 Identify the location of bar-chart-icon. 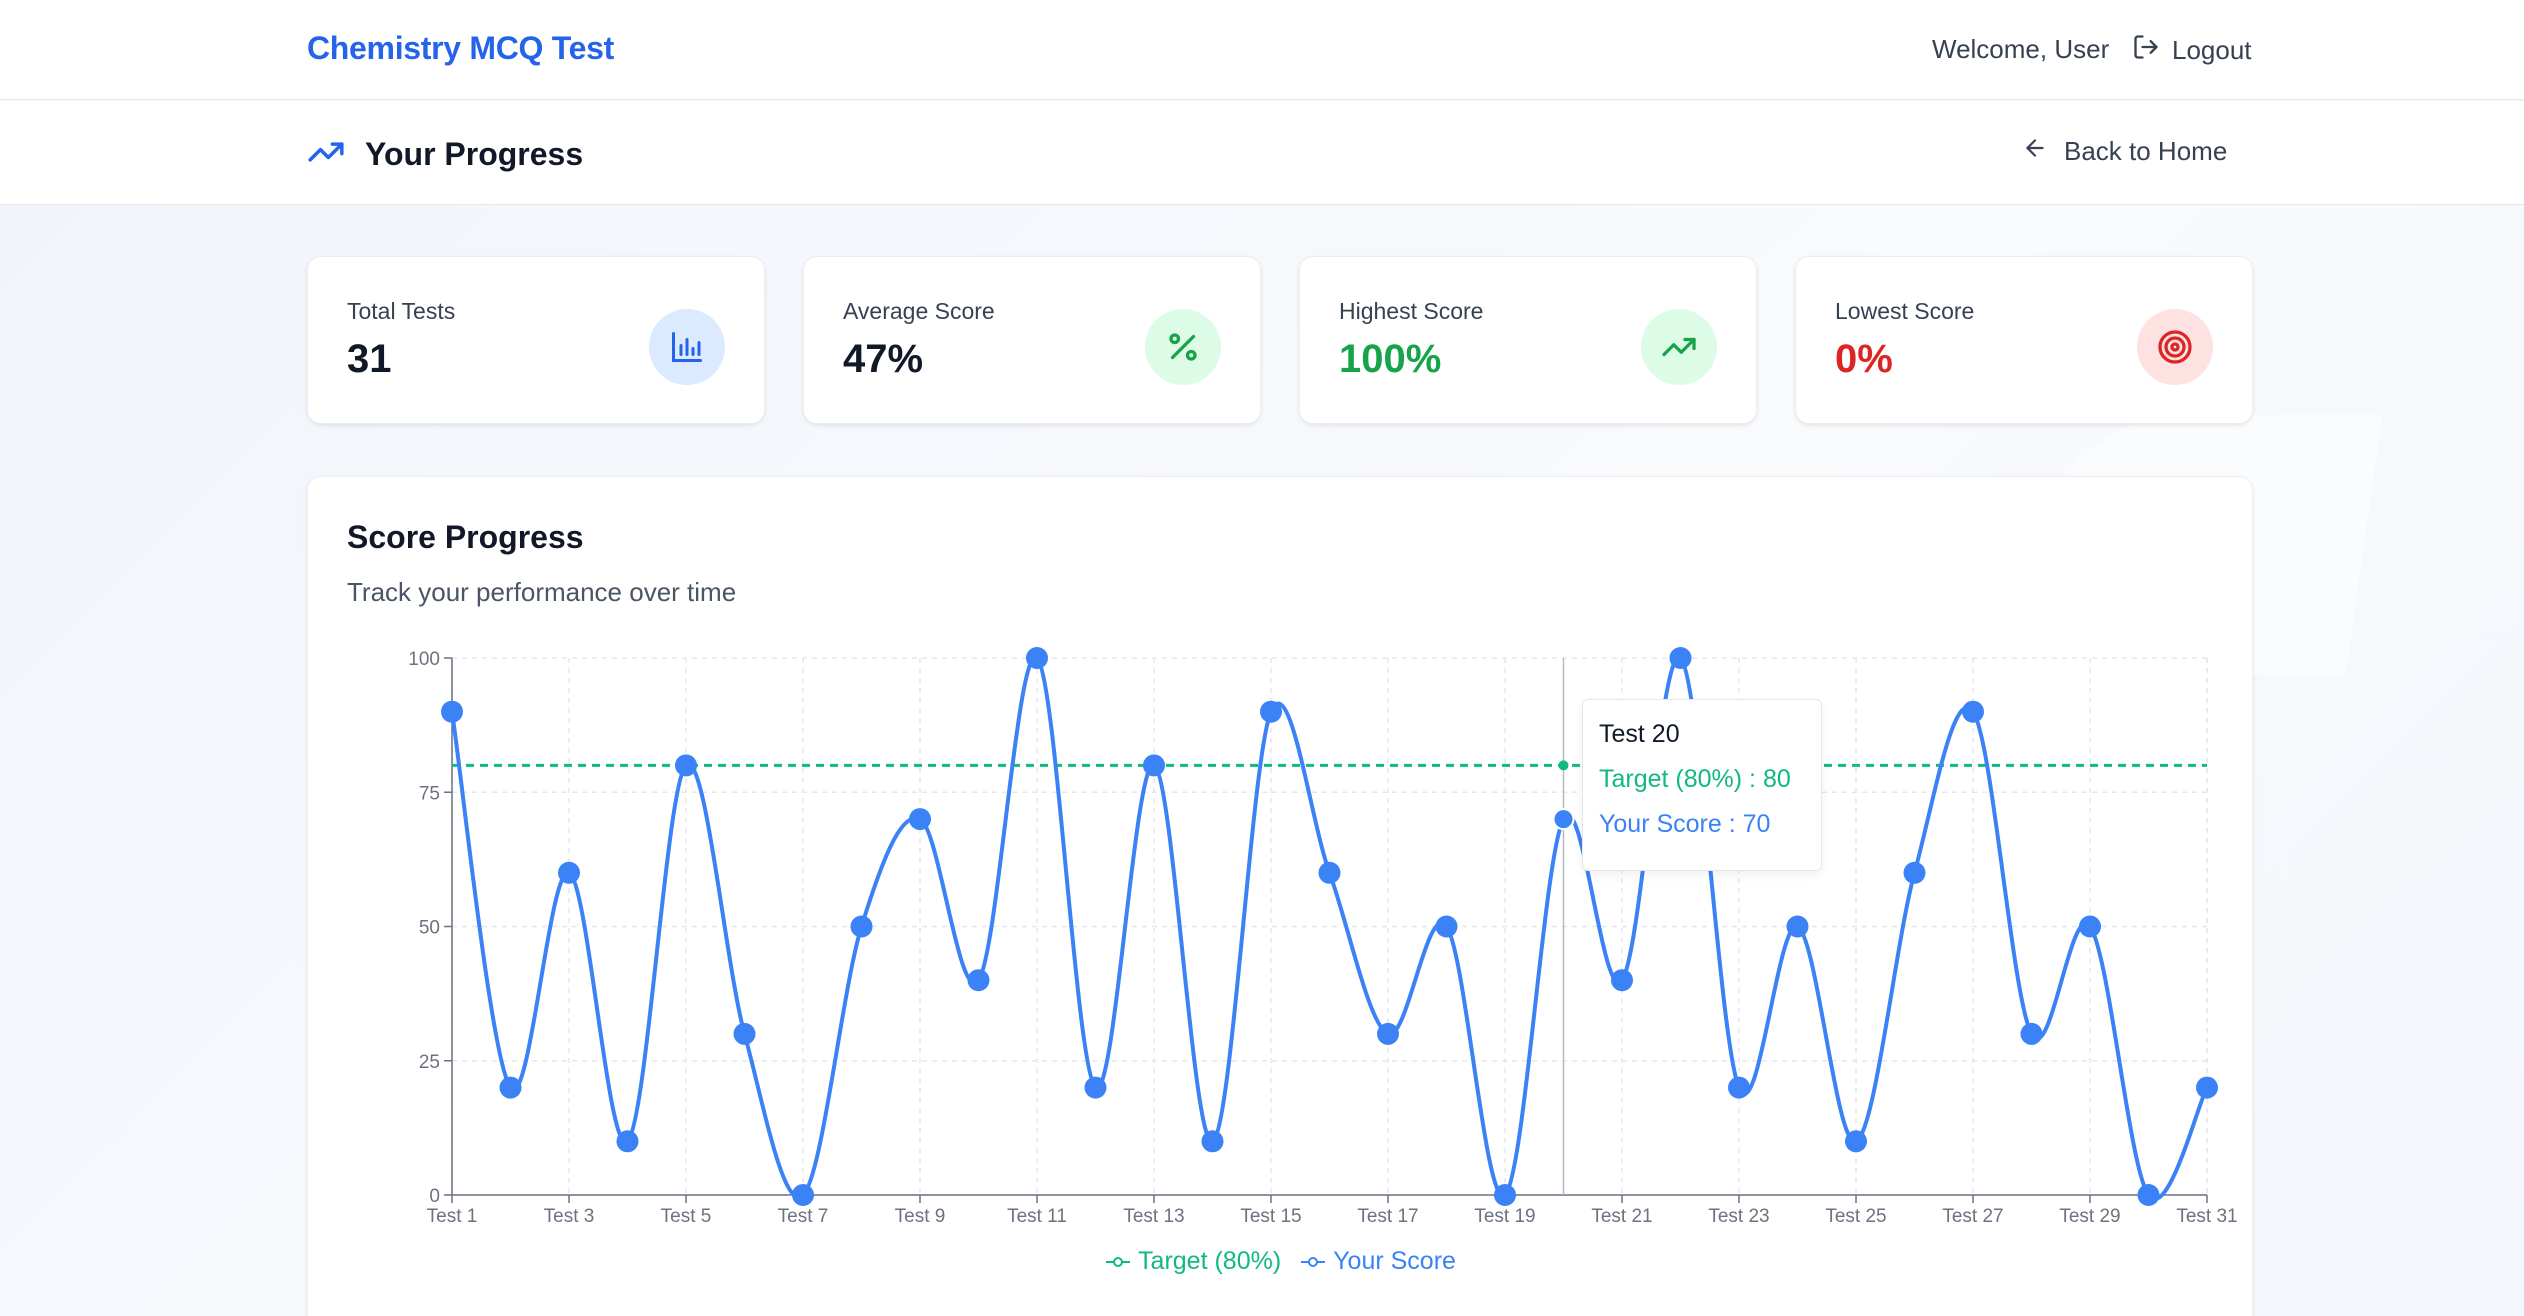
(687, 347).